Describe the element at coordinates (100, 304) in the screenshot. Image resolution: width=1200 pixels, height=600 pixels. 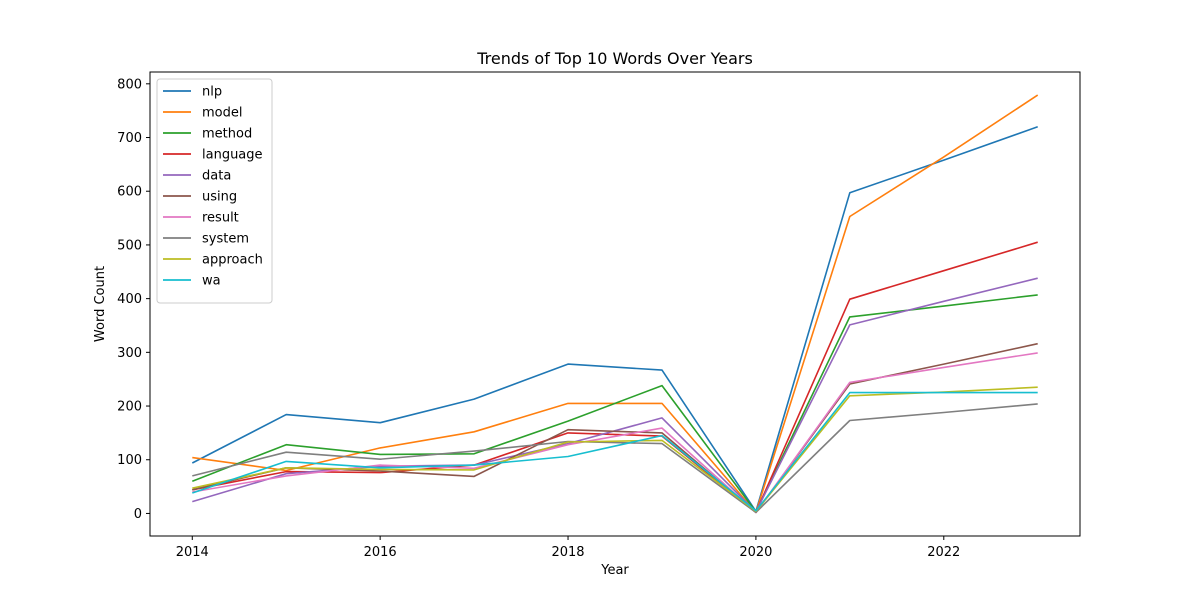
I see `y-axis-title: Word Count` at that location.